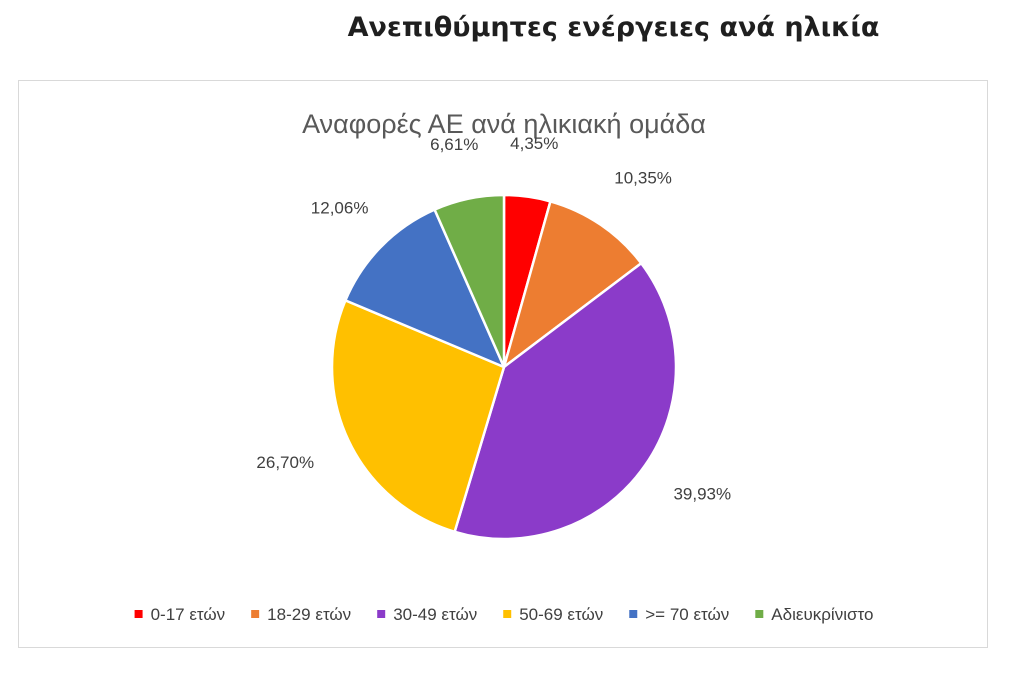 The height and width of the screenshot is (673, 1017). What do you see at coordinates (687, 614) in the screenshot?
I see `legend-label: >= 70 ετών` at bounding box center [687, 614].